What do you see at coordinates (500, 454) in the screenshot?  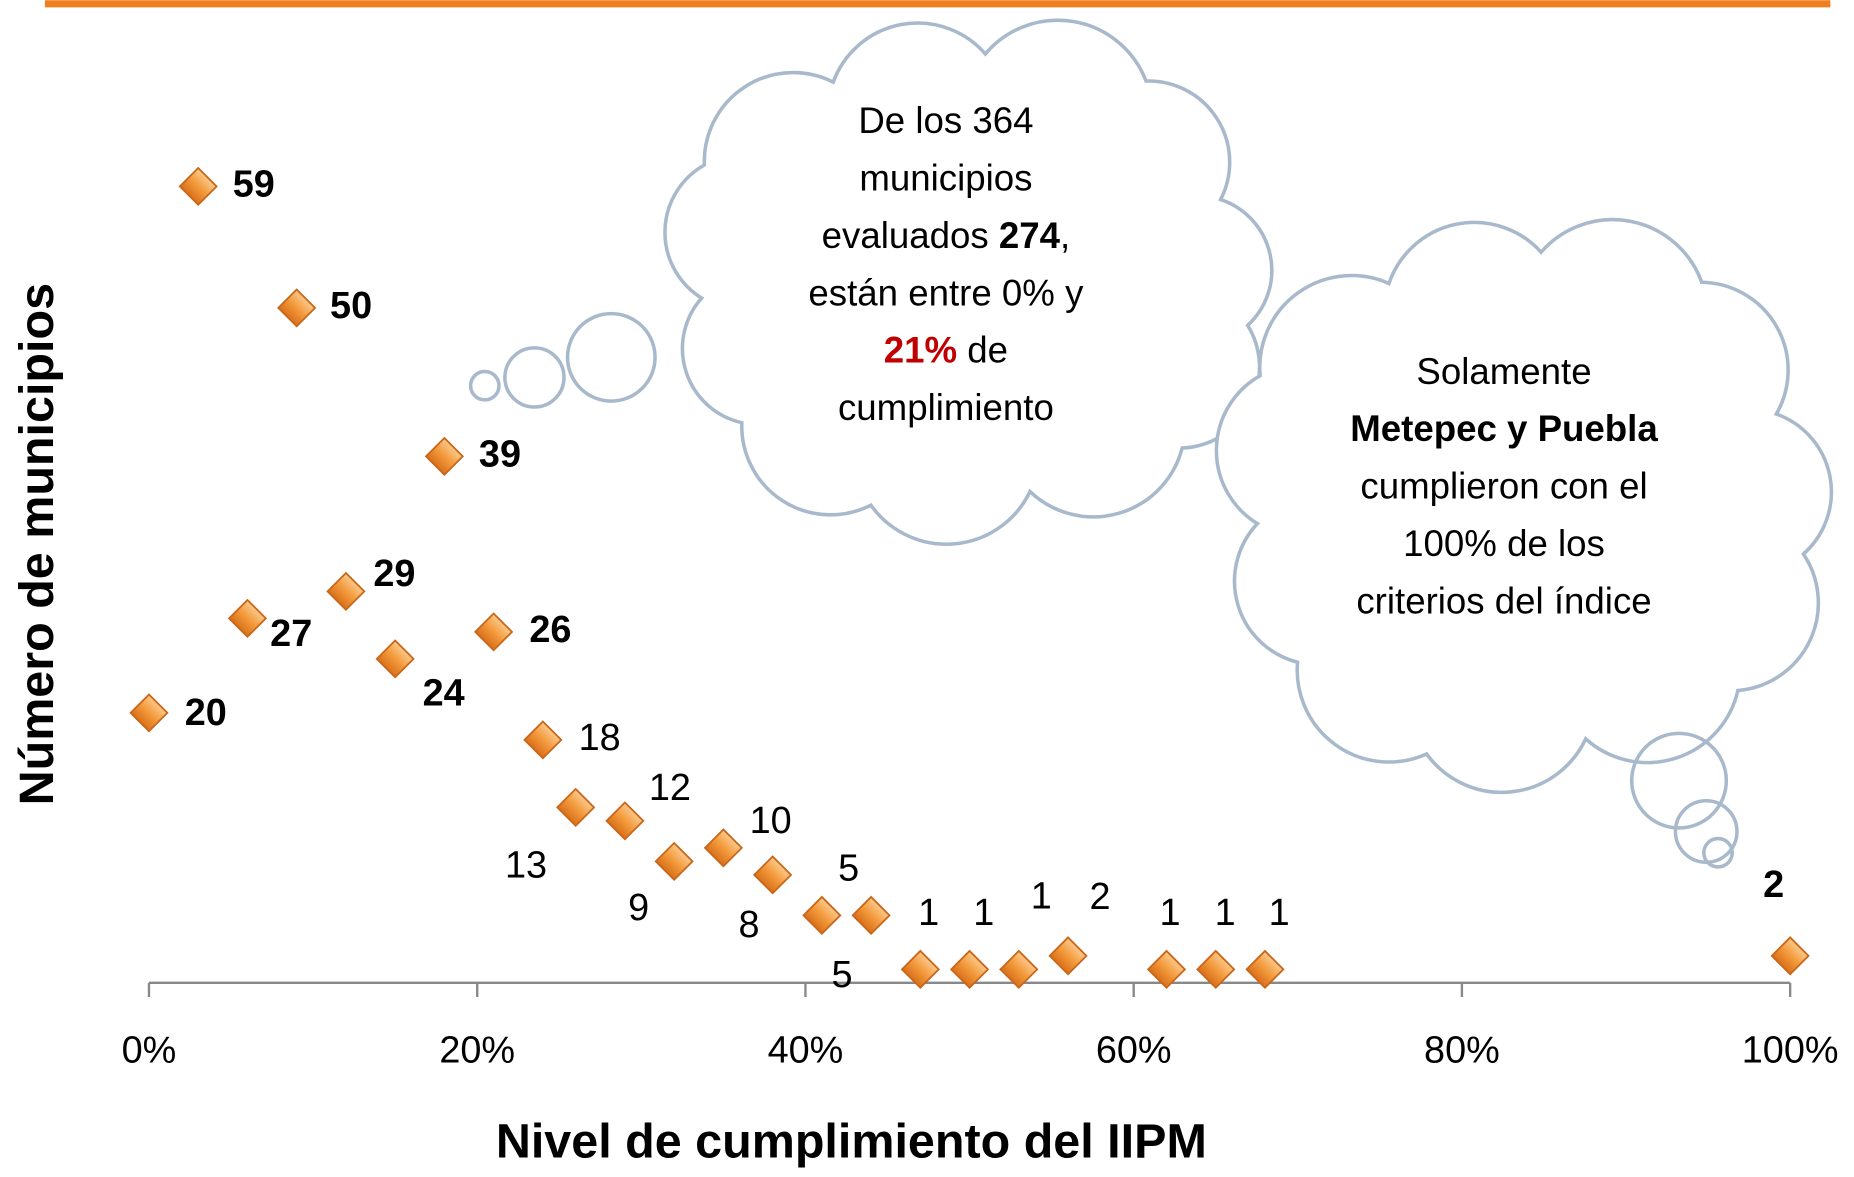 I see `data-label: 39` at bounding box center [500, 454].